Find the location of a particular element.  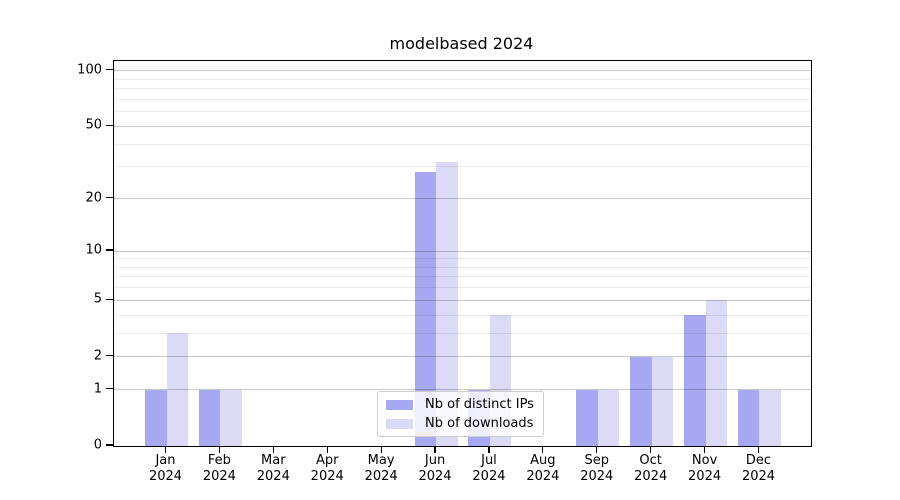

x-tick-label-oct: Oct 2024 is located at coordinates (651, 468).